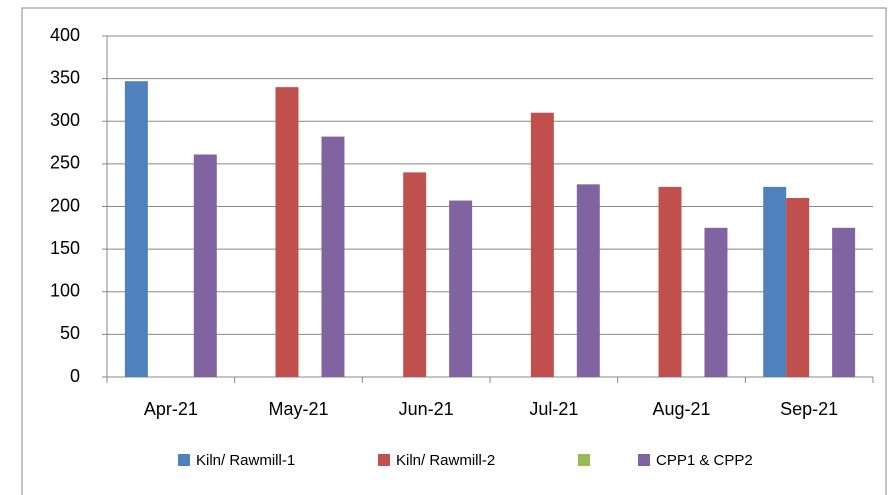 The image size is (888, 495). What do you see at coordinates (65, 248) in the screenshot?
I see `y-tick-label: 150` at bounding box center [65, 248].